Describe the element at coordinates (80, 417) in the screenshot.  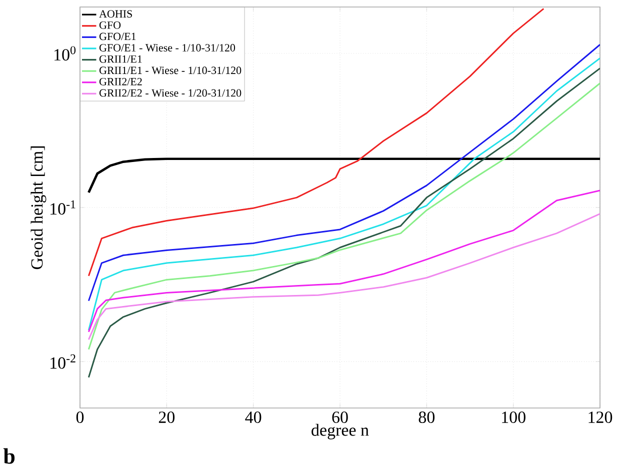
I see `x-tick-label: 0` at that location.